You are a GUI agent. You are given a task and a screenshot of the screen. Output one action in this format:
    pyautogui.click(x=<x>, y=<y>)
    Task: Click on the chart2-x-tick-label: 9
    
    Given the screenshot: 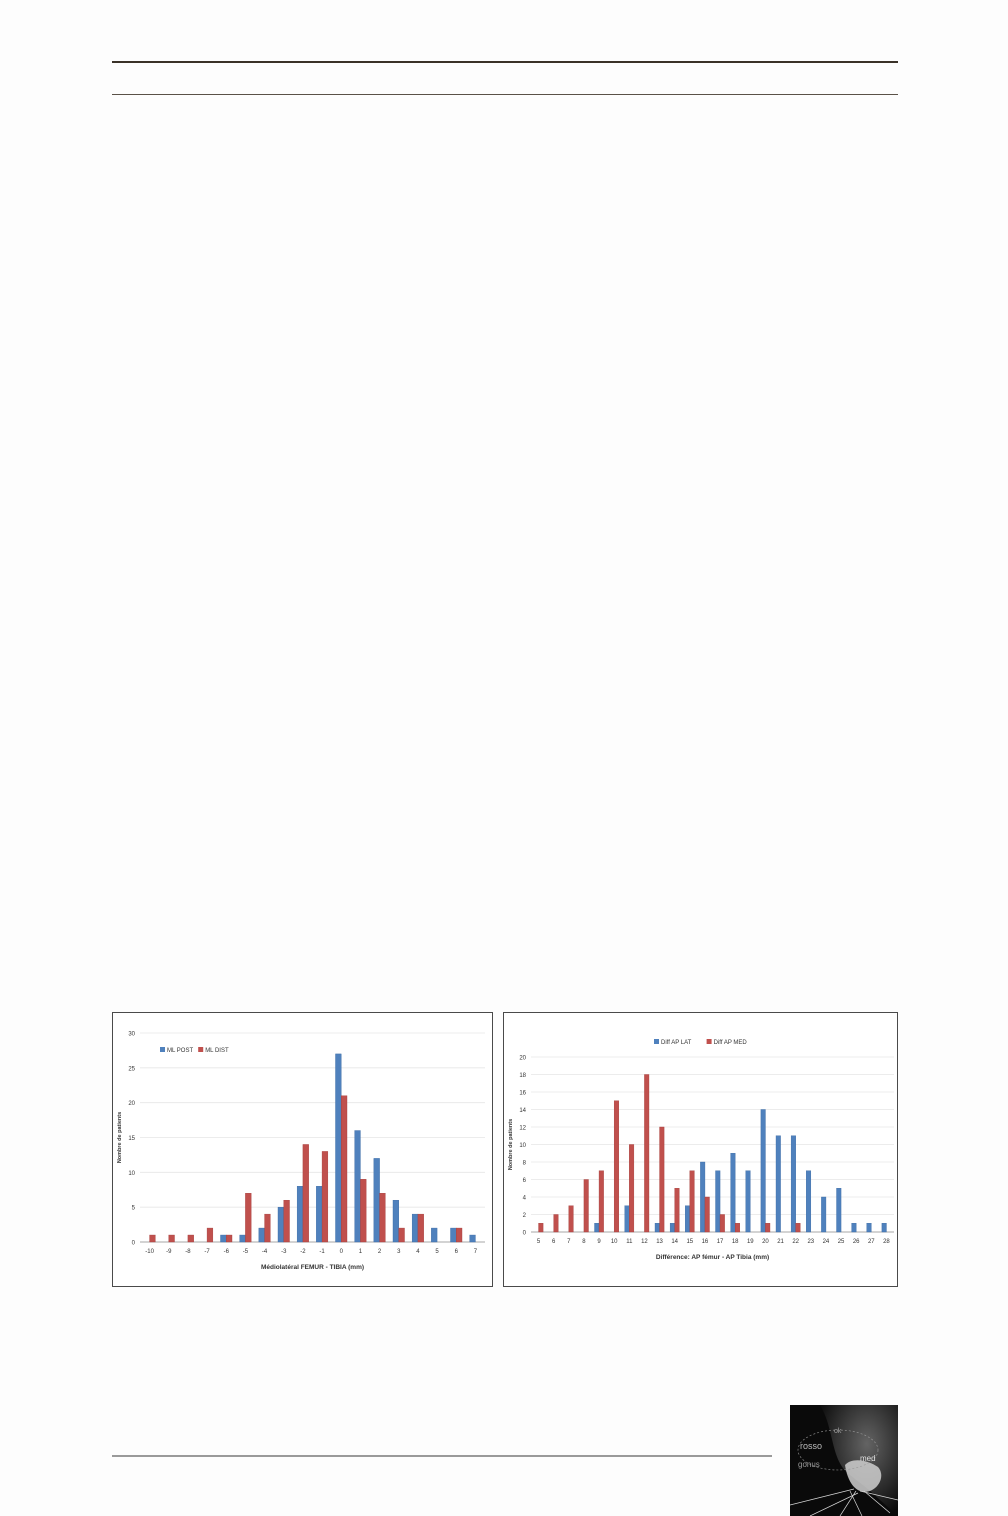 What is the action you would take?
    pyautogui.click(x=599, y=1242)
    